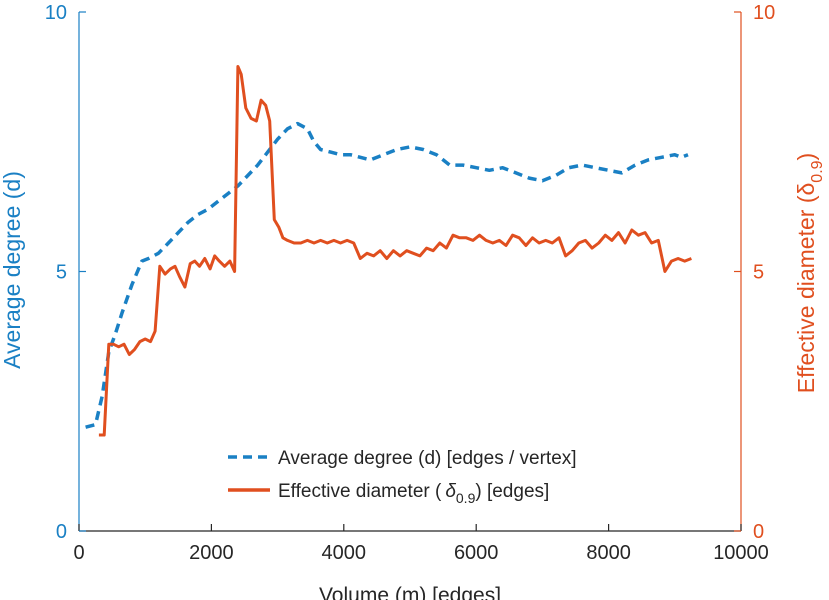  I want to click on y-tick-label-right: 10, so click(764, 13).